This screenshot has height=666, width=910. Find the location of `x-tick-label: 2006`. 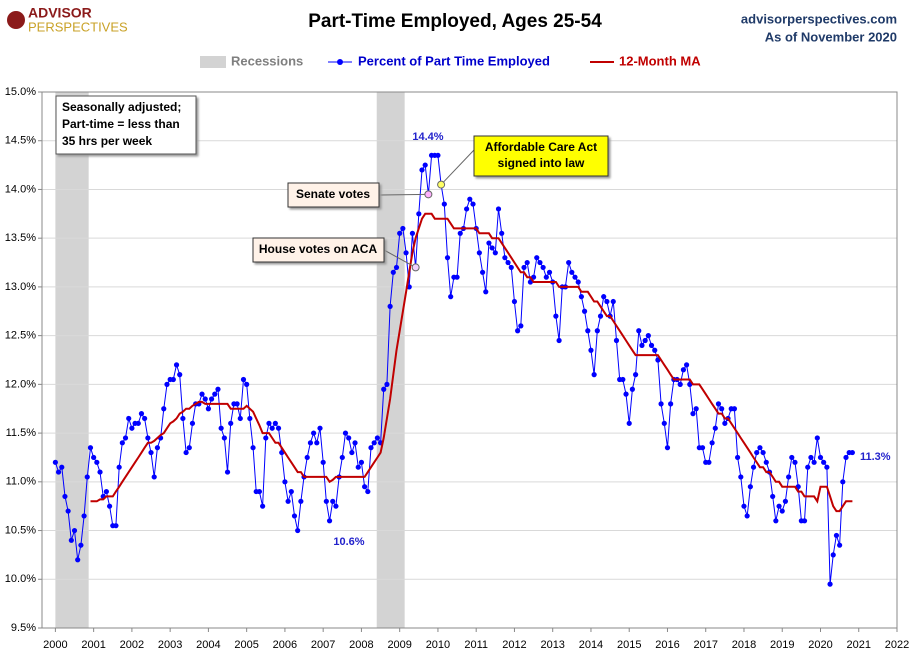

x-tick-label: 2006 is located at coordinates (285, 645).